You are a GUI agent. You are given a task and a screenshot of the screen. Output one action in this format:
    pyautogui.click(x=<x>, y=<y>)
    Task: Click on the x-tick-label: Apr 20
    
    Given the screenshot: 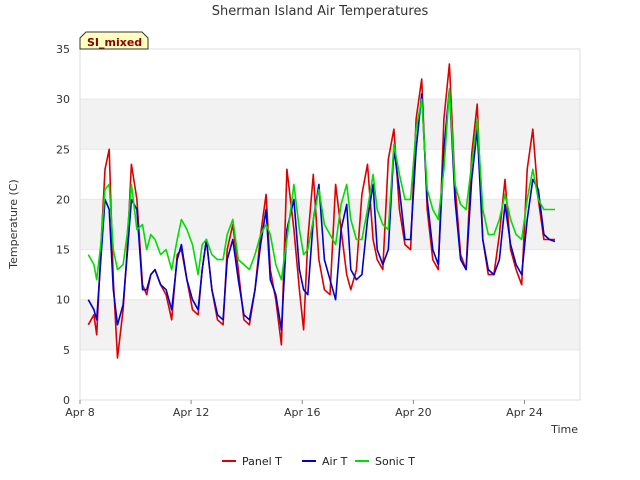 What is the action you would take?
    pyautogui.click(x=413, y=412)
    